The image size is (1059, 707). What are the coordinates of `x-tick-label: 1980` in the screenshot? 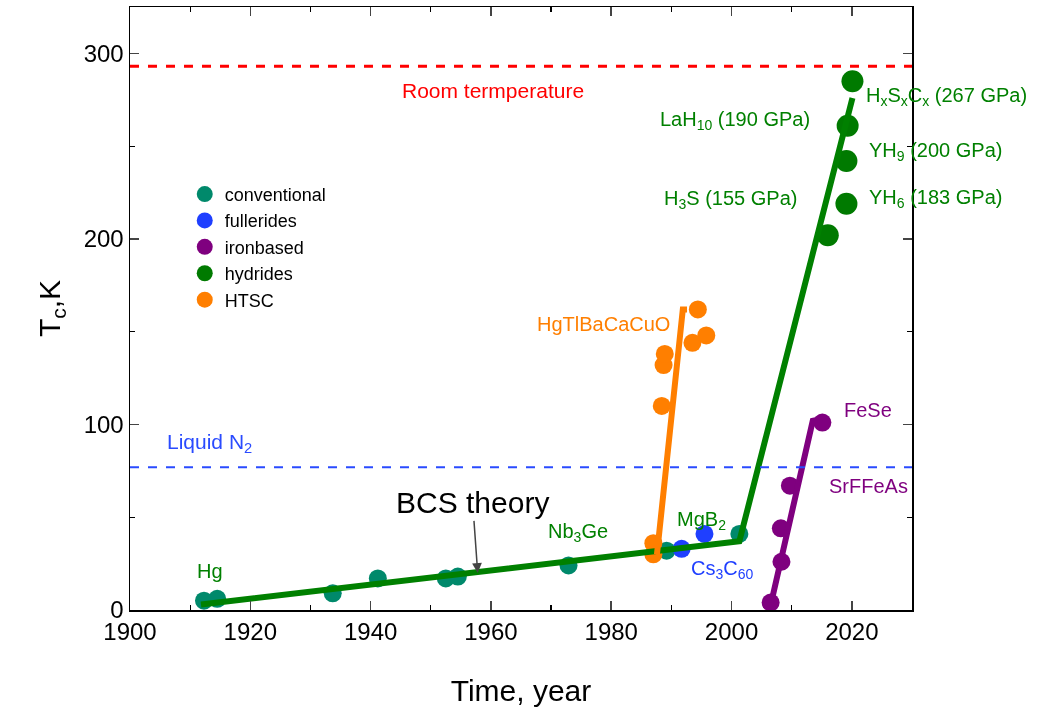 It's located at (611, 632).